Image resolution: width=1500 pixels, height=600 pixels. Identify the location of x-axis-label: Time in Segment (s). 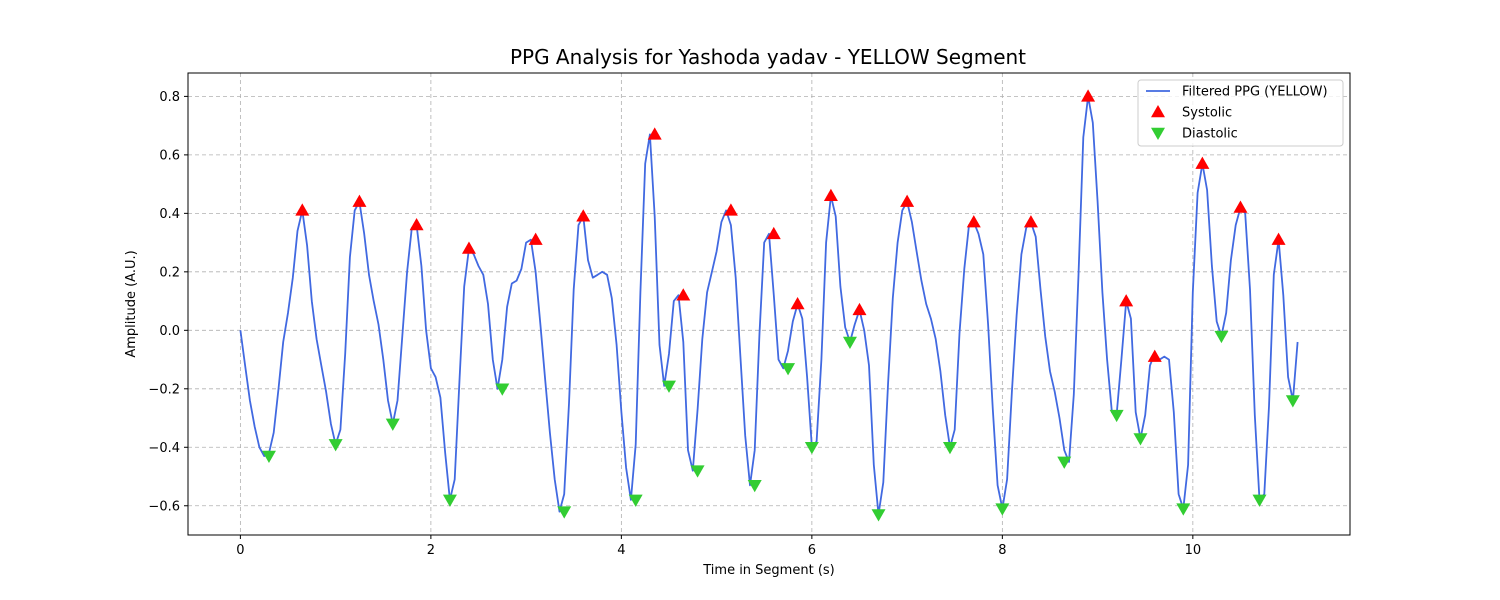
(768, 570).